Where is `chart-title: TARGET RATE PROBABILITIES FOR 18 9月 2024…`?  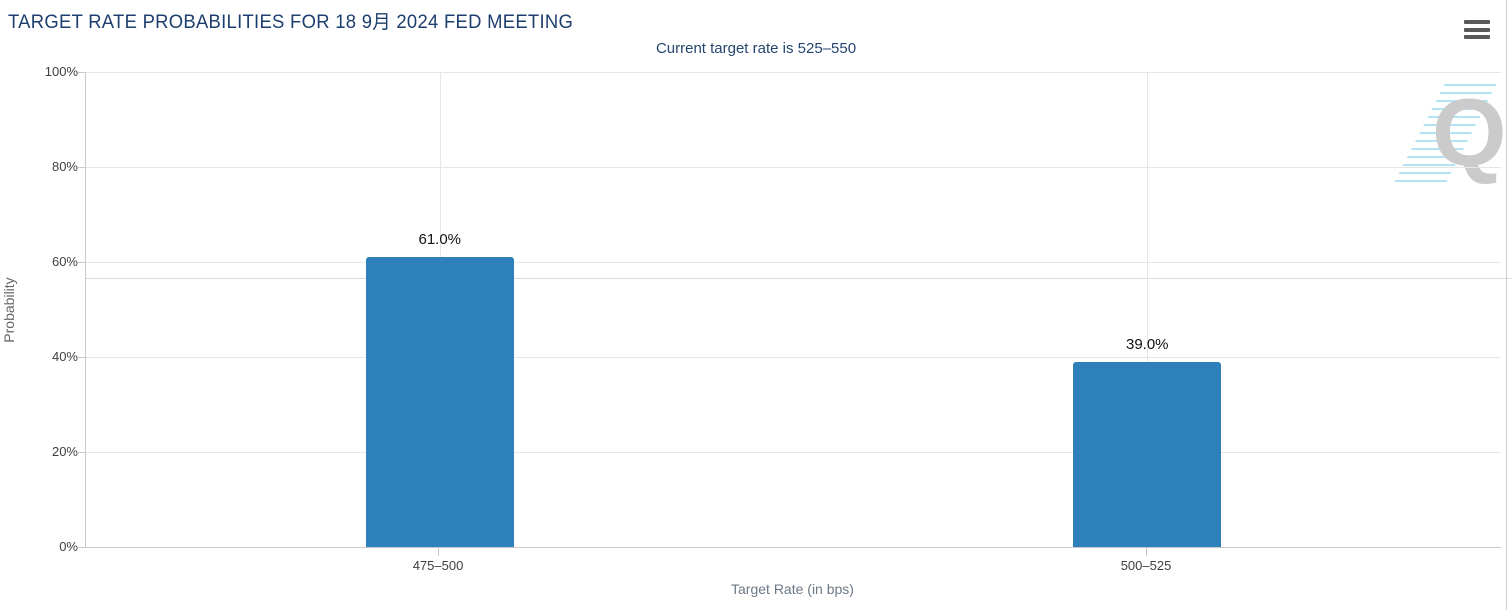 chart-title: TARGET RATE PROBABILITIES FOR 18 9月 2024… is located at coordinates (291, 22).